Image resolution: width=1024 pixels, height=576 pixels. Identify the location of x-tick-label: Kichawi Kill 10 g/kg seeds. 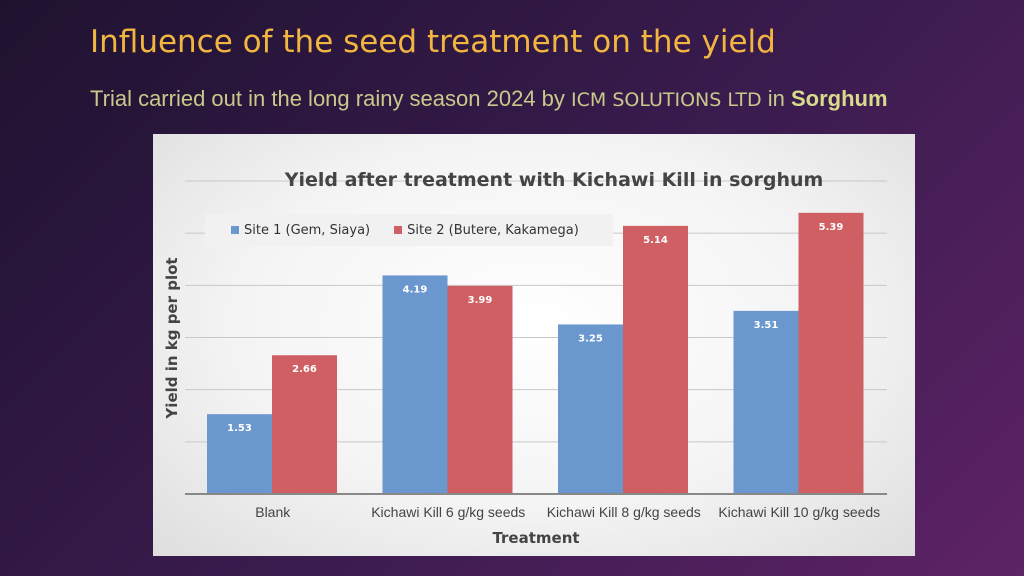
(799, 512).